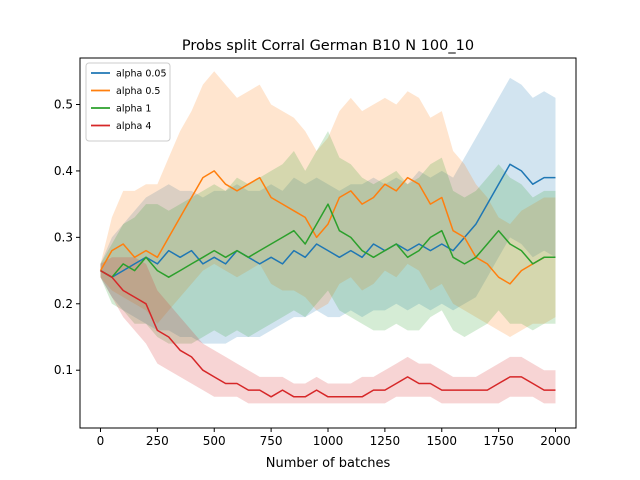 The width and height of the screenshot is (640, 480). I want to click on x-tick-label-6: 1500, so click(441, 441).